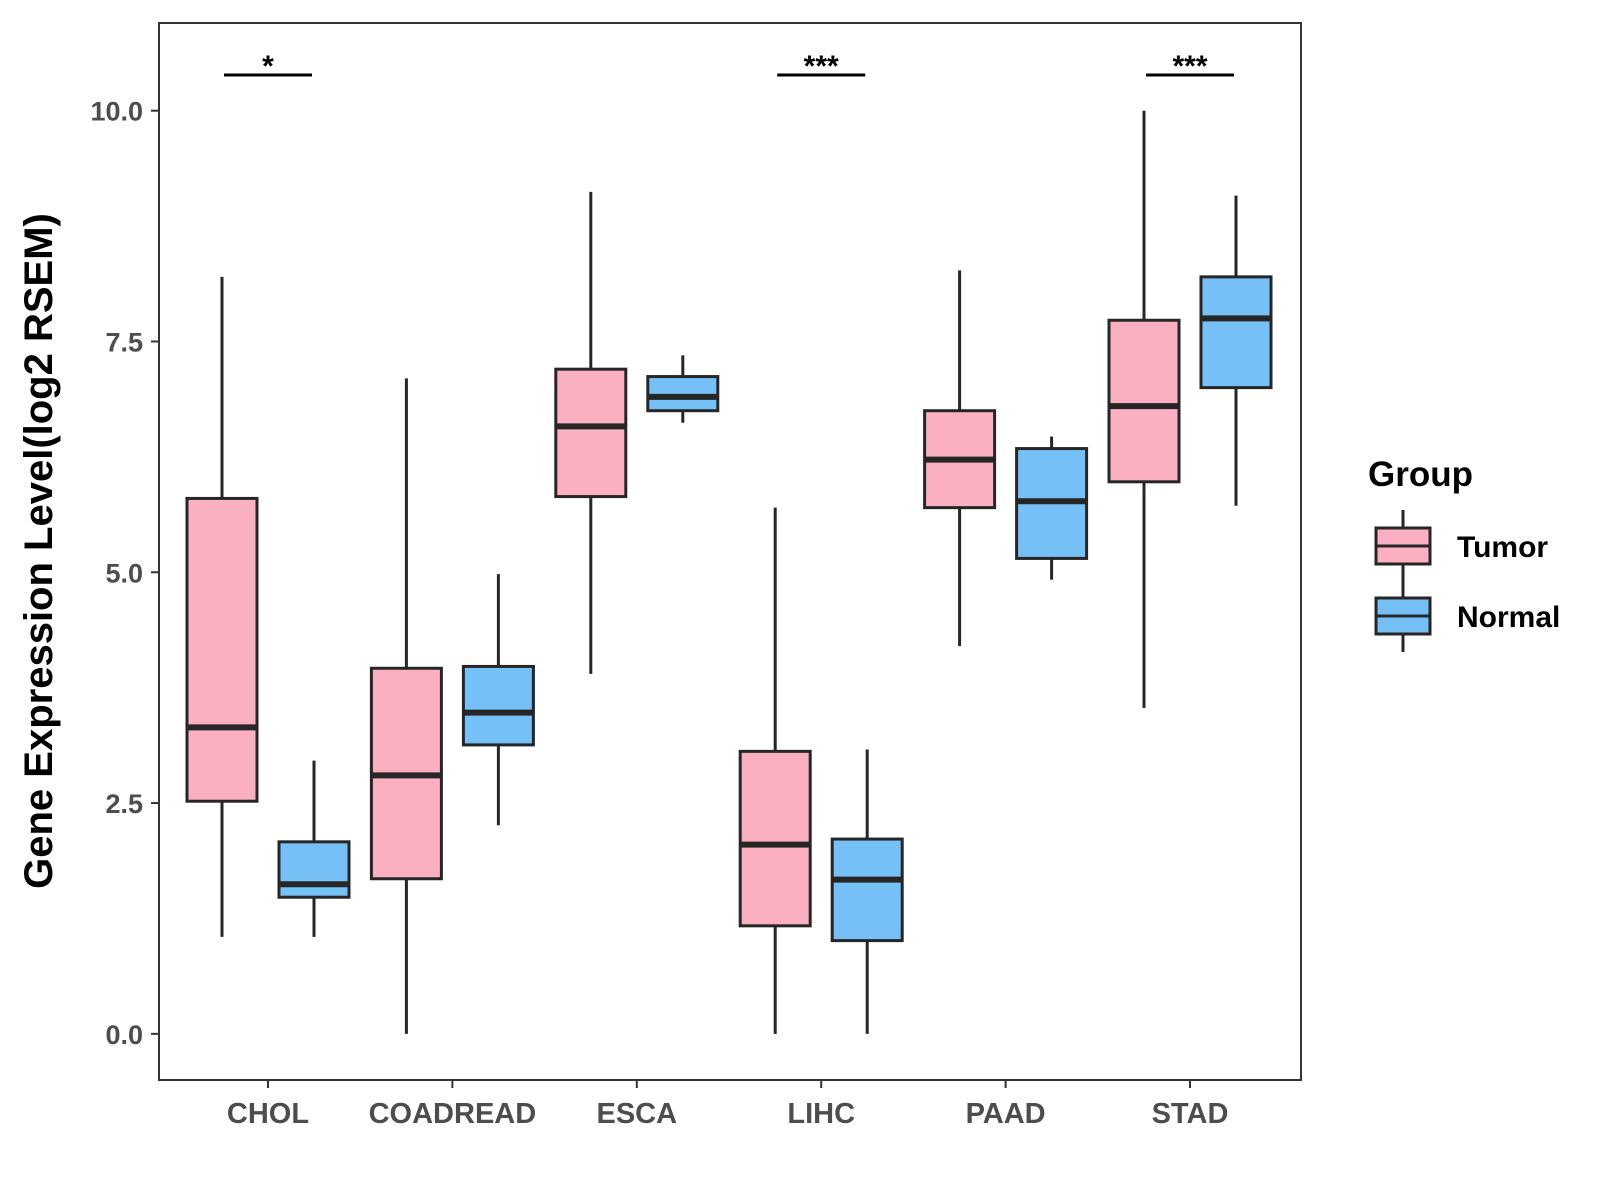  I want to click on legend-title: Group, so click(1420, 474).